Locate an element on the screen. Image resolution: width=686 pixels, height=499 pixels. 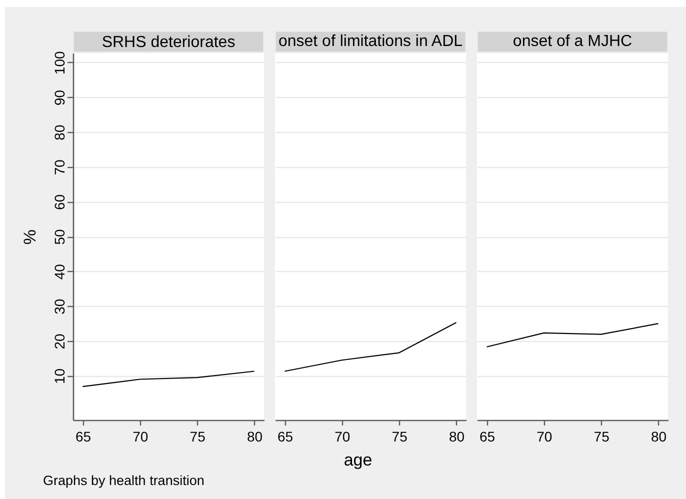
y-tick-label: 40 is located at coordinates (60, 272).